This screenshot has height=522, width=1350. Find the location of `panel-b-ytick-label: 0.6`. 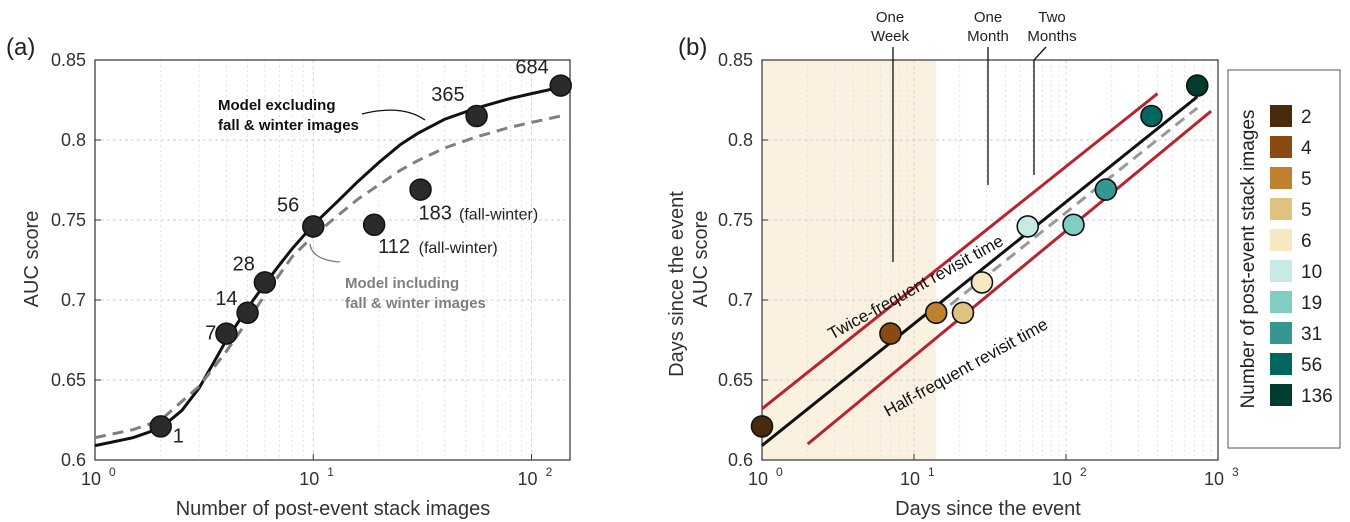

panel-b-ytick-label: 0.6 is located at coordinates (740, 460).